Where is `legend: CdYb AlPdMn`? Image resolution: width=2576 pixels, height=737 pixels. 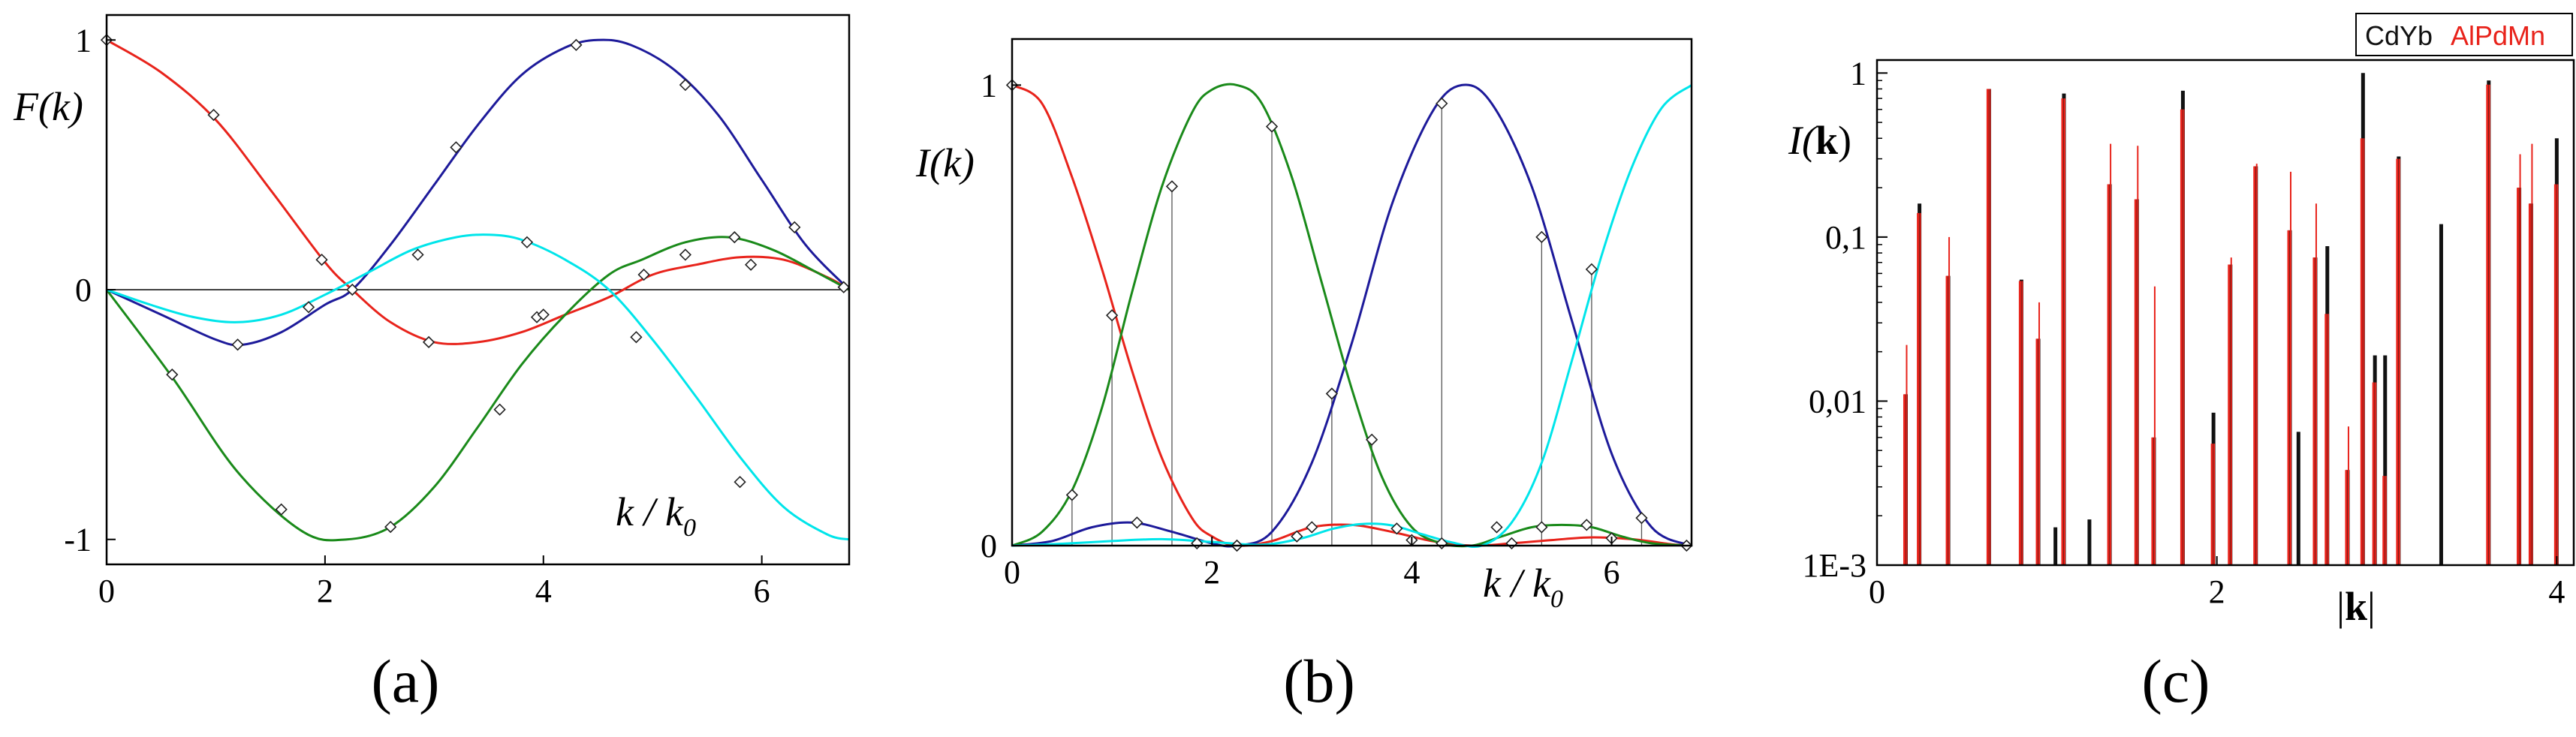 legend: CdYb AlPdMn is located at coordinates (2464, 34).